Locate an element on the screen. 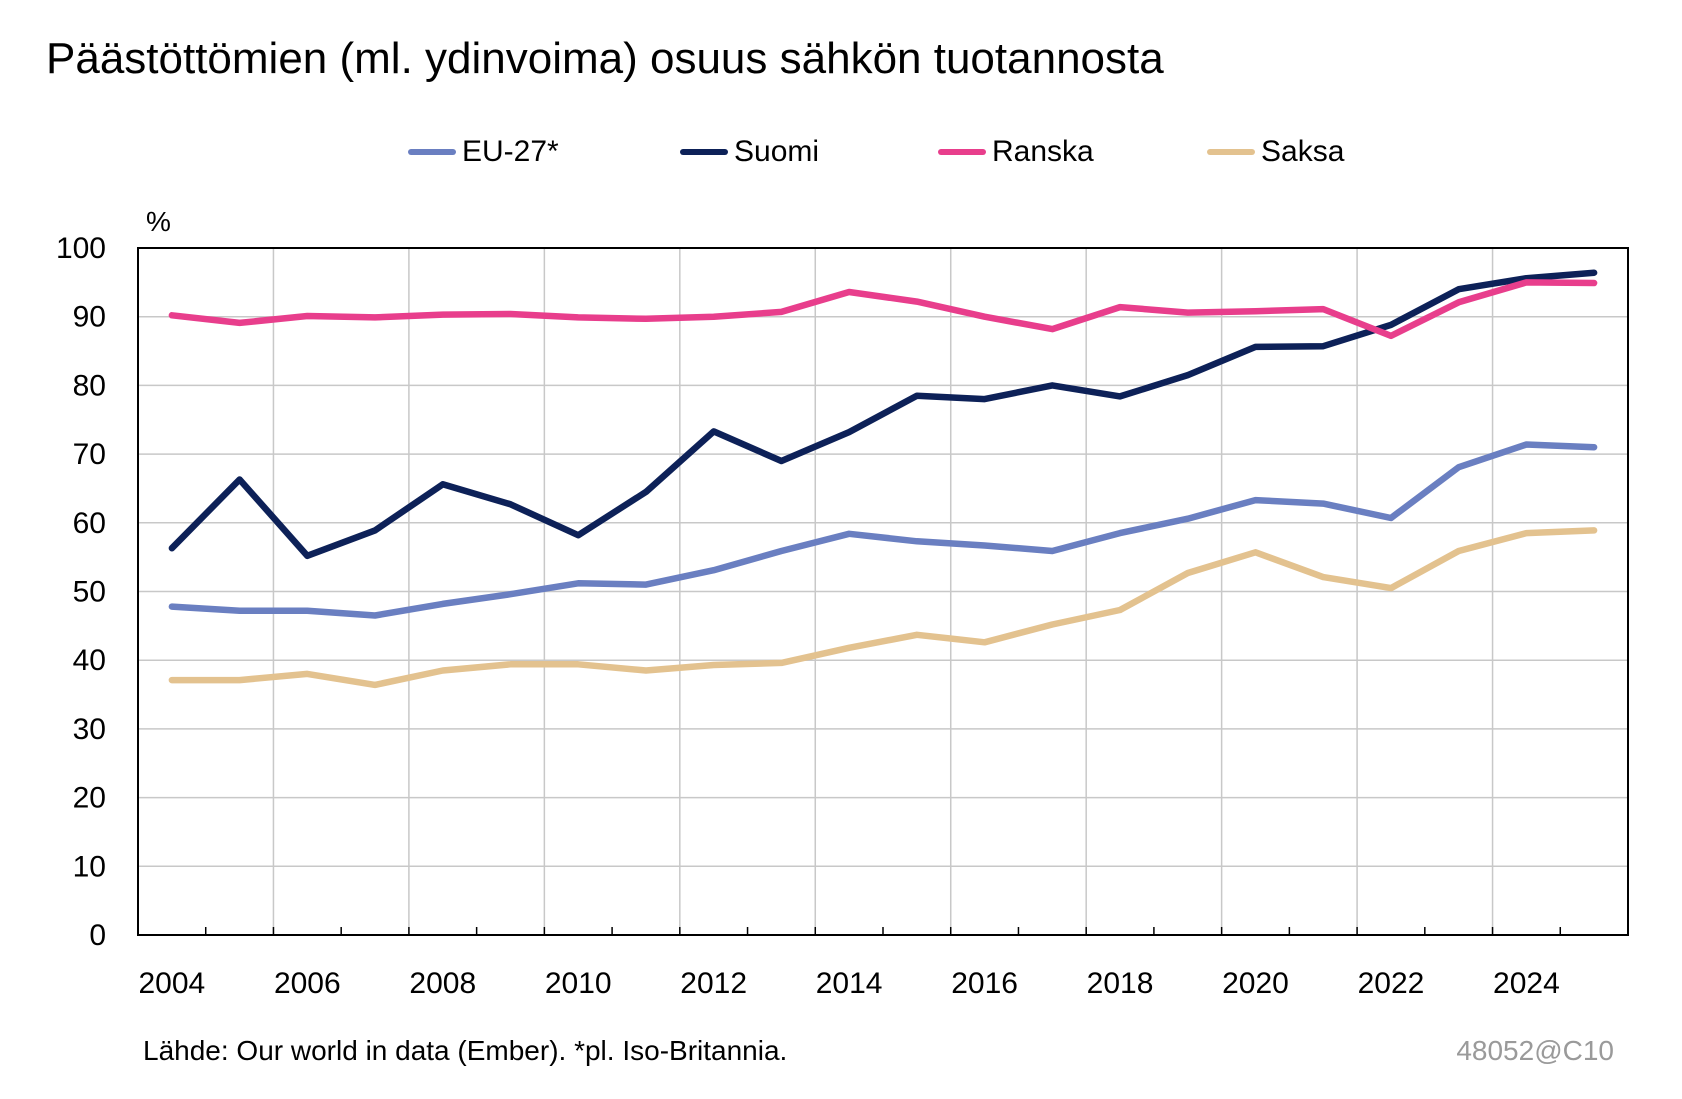 The image size is (1682, 1099). legend-item-saksa: Saksa is located at coordinates (1275, 152).